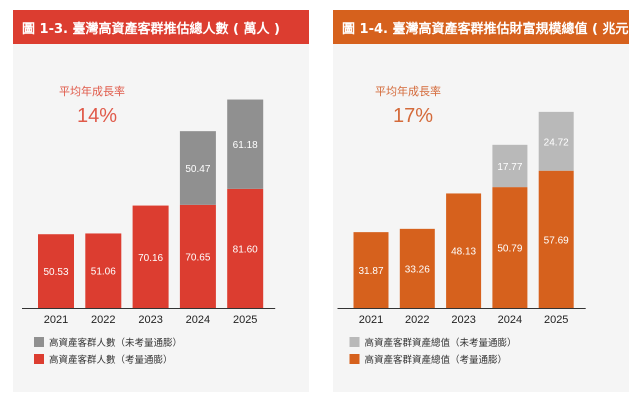 This screenshot has width=643, height=404. I want to click on bar-main-value-label: 51.06, so click(103, 272).